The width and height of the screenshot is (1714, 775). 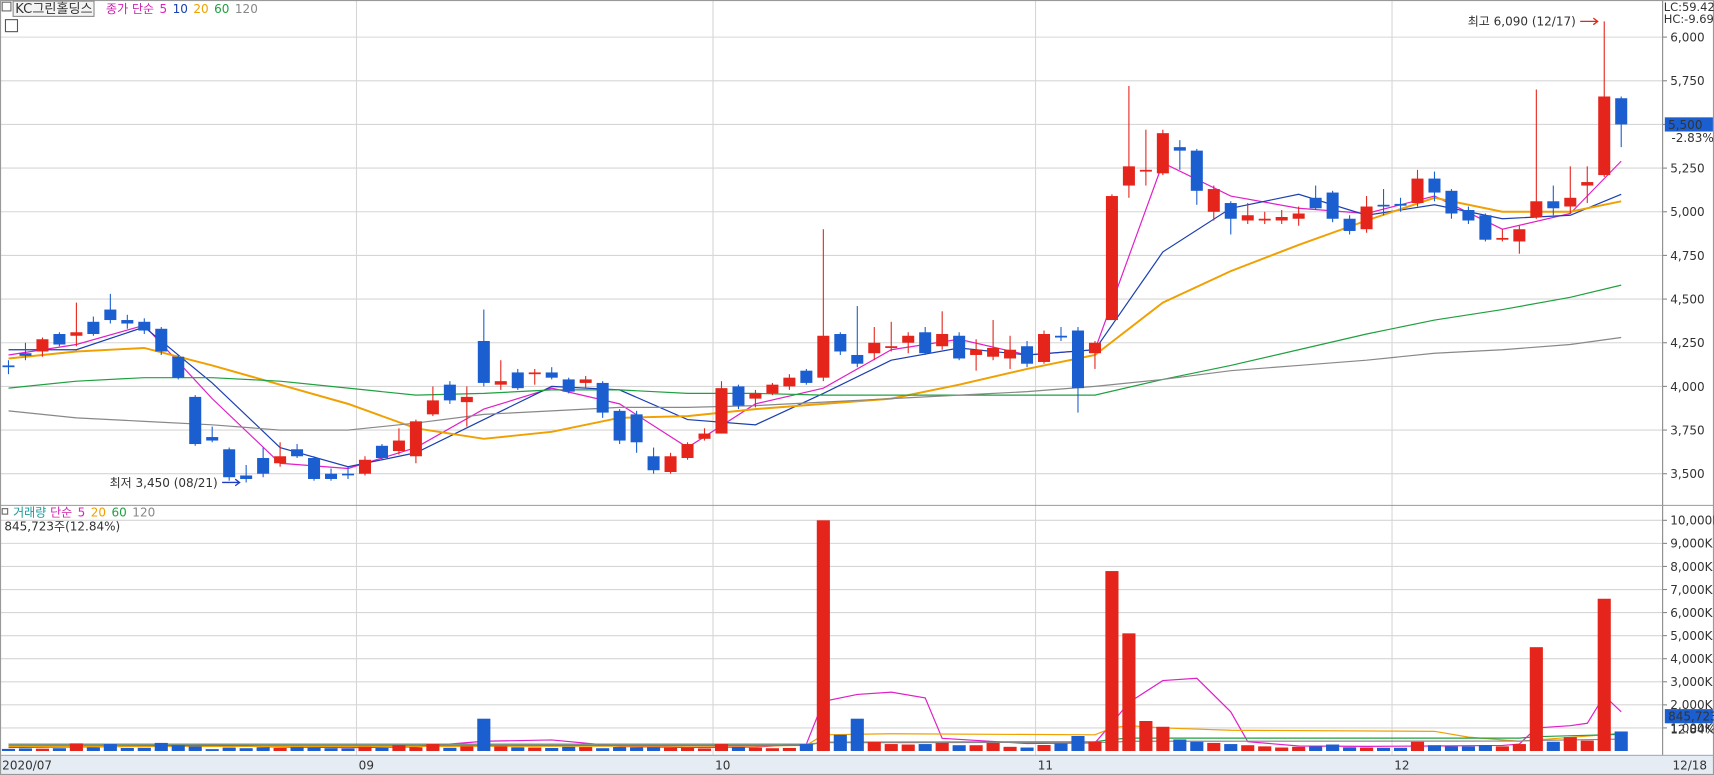 I want to click on x-tick-label: 09, so click(x=366, y=766).